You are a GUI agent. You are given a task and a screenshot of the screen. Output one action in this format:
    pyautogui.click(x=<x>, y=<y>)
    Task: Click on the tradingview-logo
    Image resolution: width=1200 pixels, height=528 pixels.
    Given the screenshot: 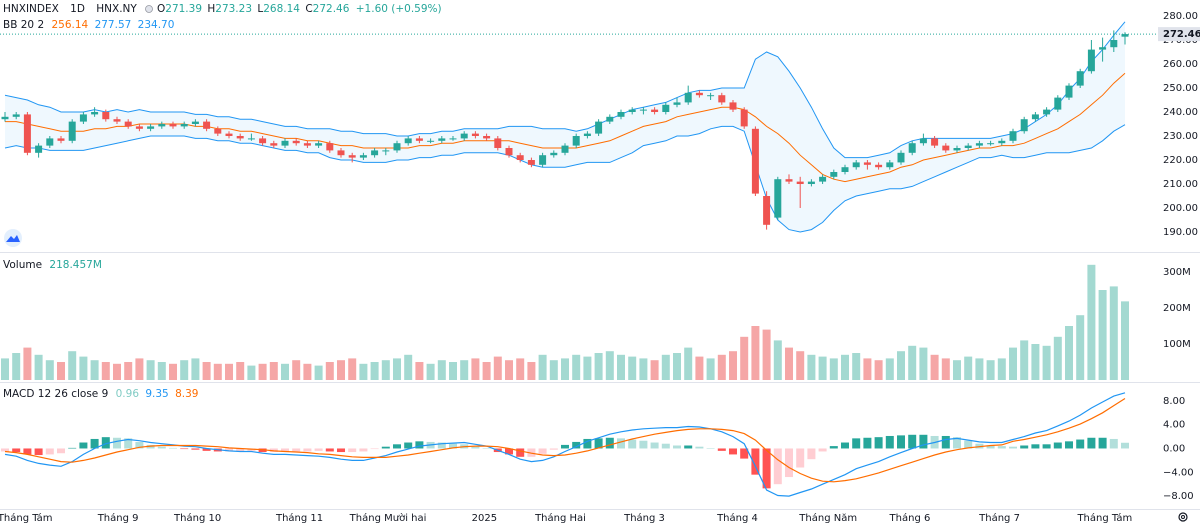 What is the action you would take?
    pyautogui.click(x=13, y=238)
    